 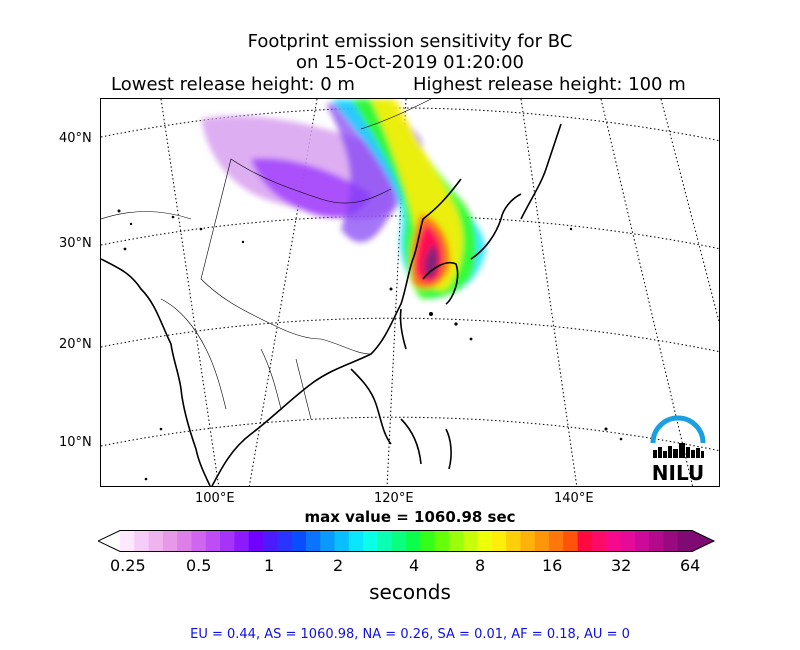 What do you see at coordinates (410, 62) in the screenshot?
I see `plot-title-line2: on 15-Oct-2019 01:20:00` at bounding box center [410, 62].